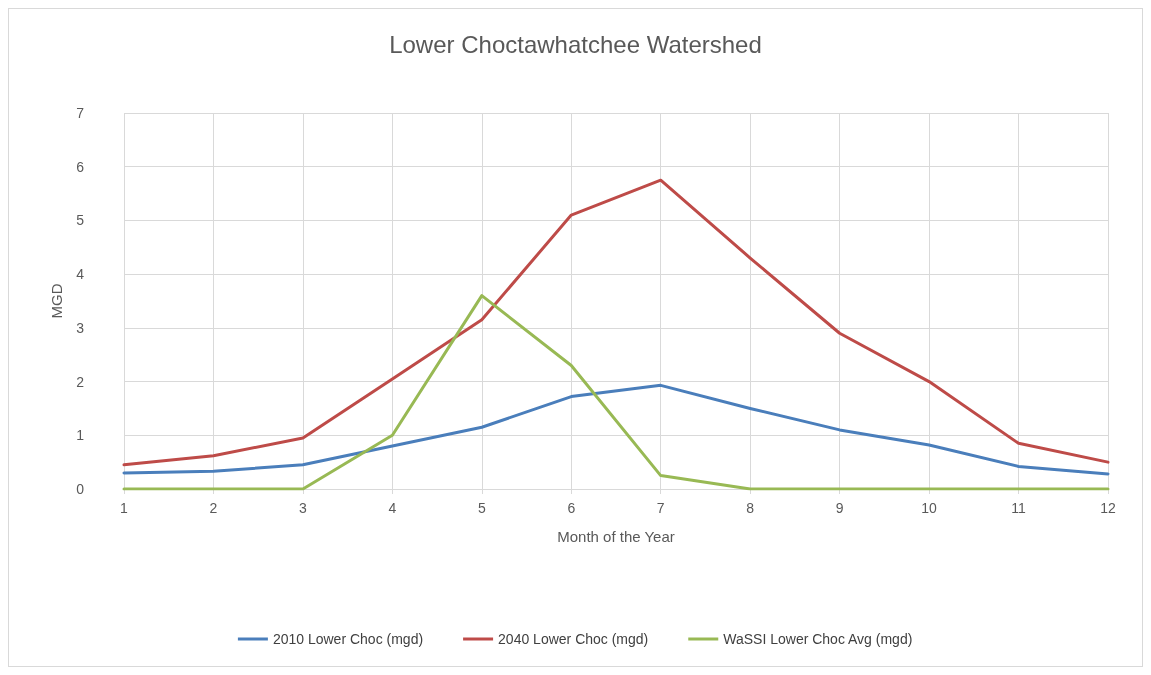 The height and width of the screenshot is (675, 1151). Describe the element at coordinates (80, 220) in the screenshot. I see `y-tick-label: 5` at that location.